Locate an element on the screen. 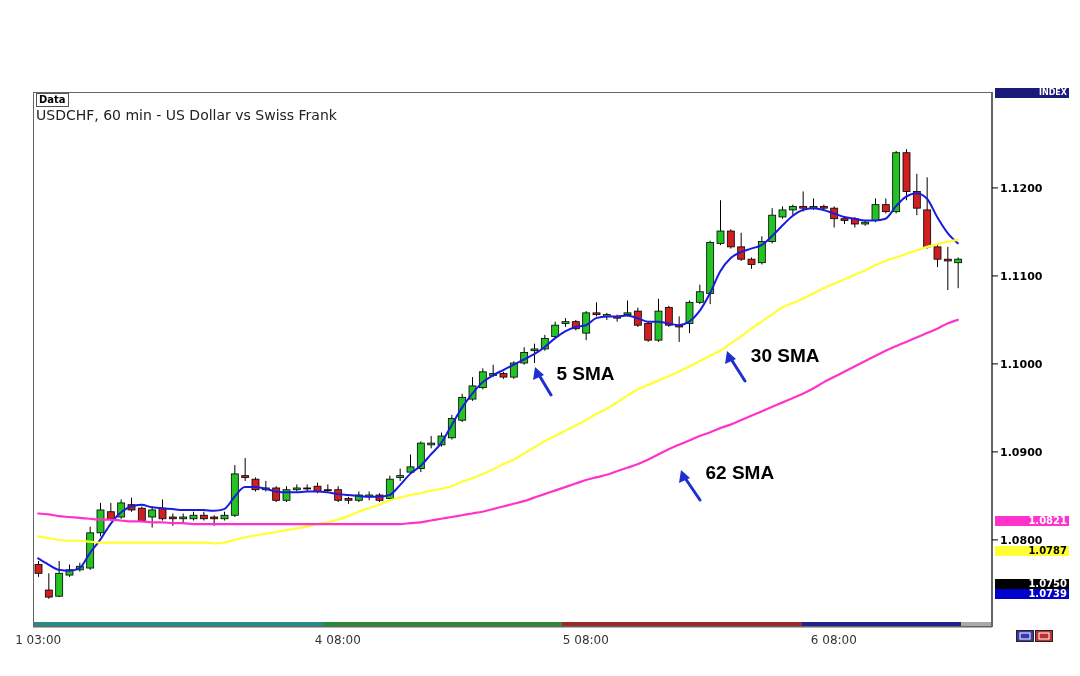 Image resolution: width=1080 pixels, height=676 pixels. x-tick-label: 5 08:00 is located at coordinates (585, 639).